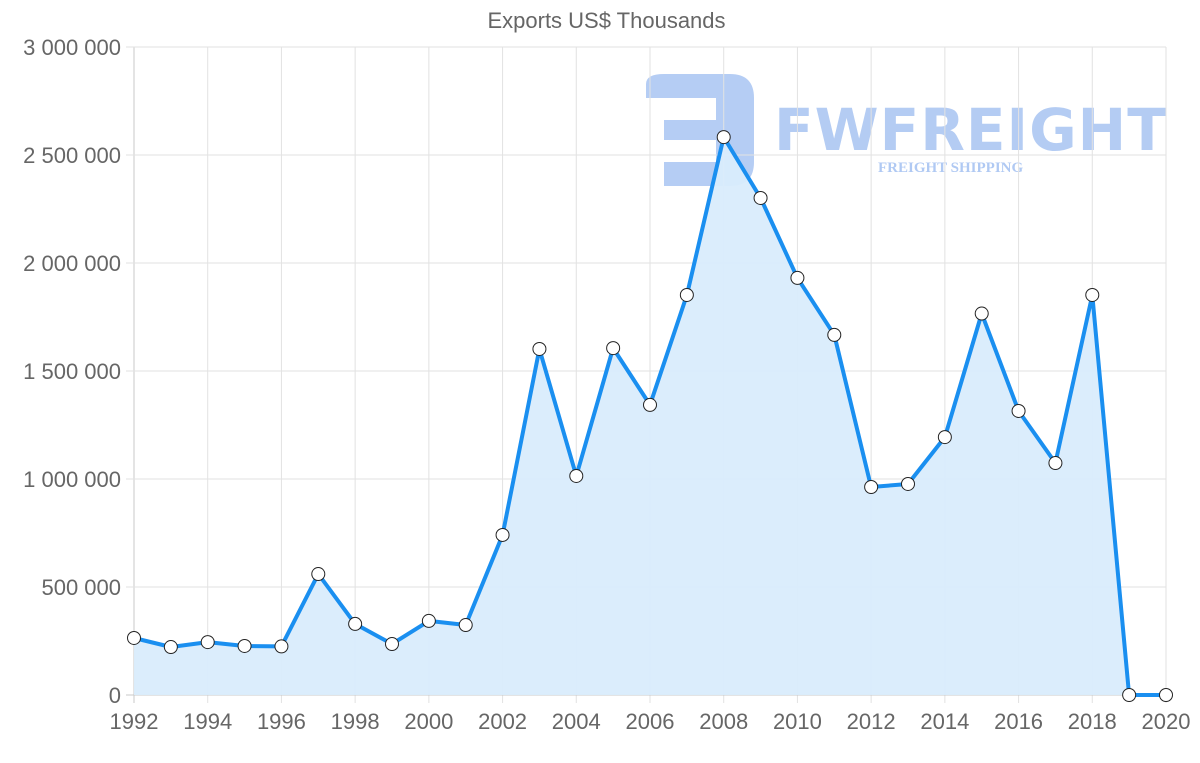 Image resolution: width=1200 pixels, height=763 pixels. What do you see at coordinates (723, 721) in the screenshot?
I see `x-tick-label: 2008` at bounding box center [723, 721].